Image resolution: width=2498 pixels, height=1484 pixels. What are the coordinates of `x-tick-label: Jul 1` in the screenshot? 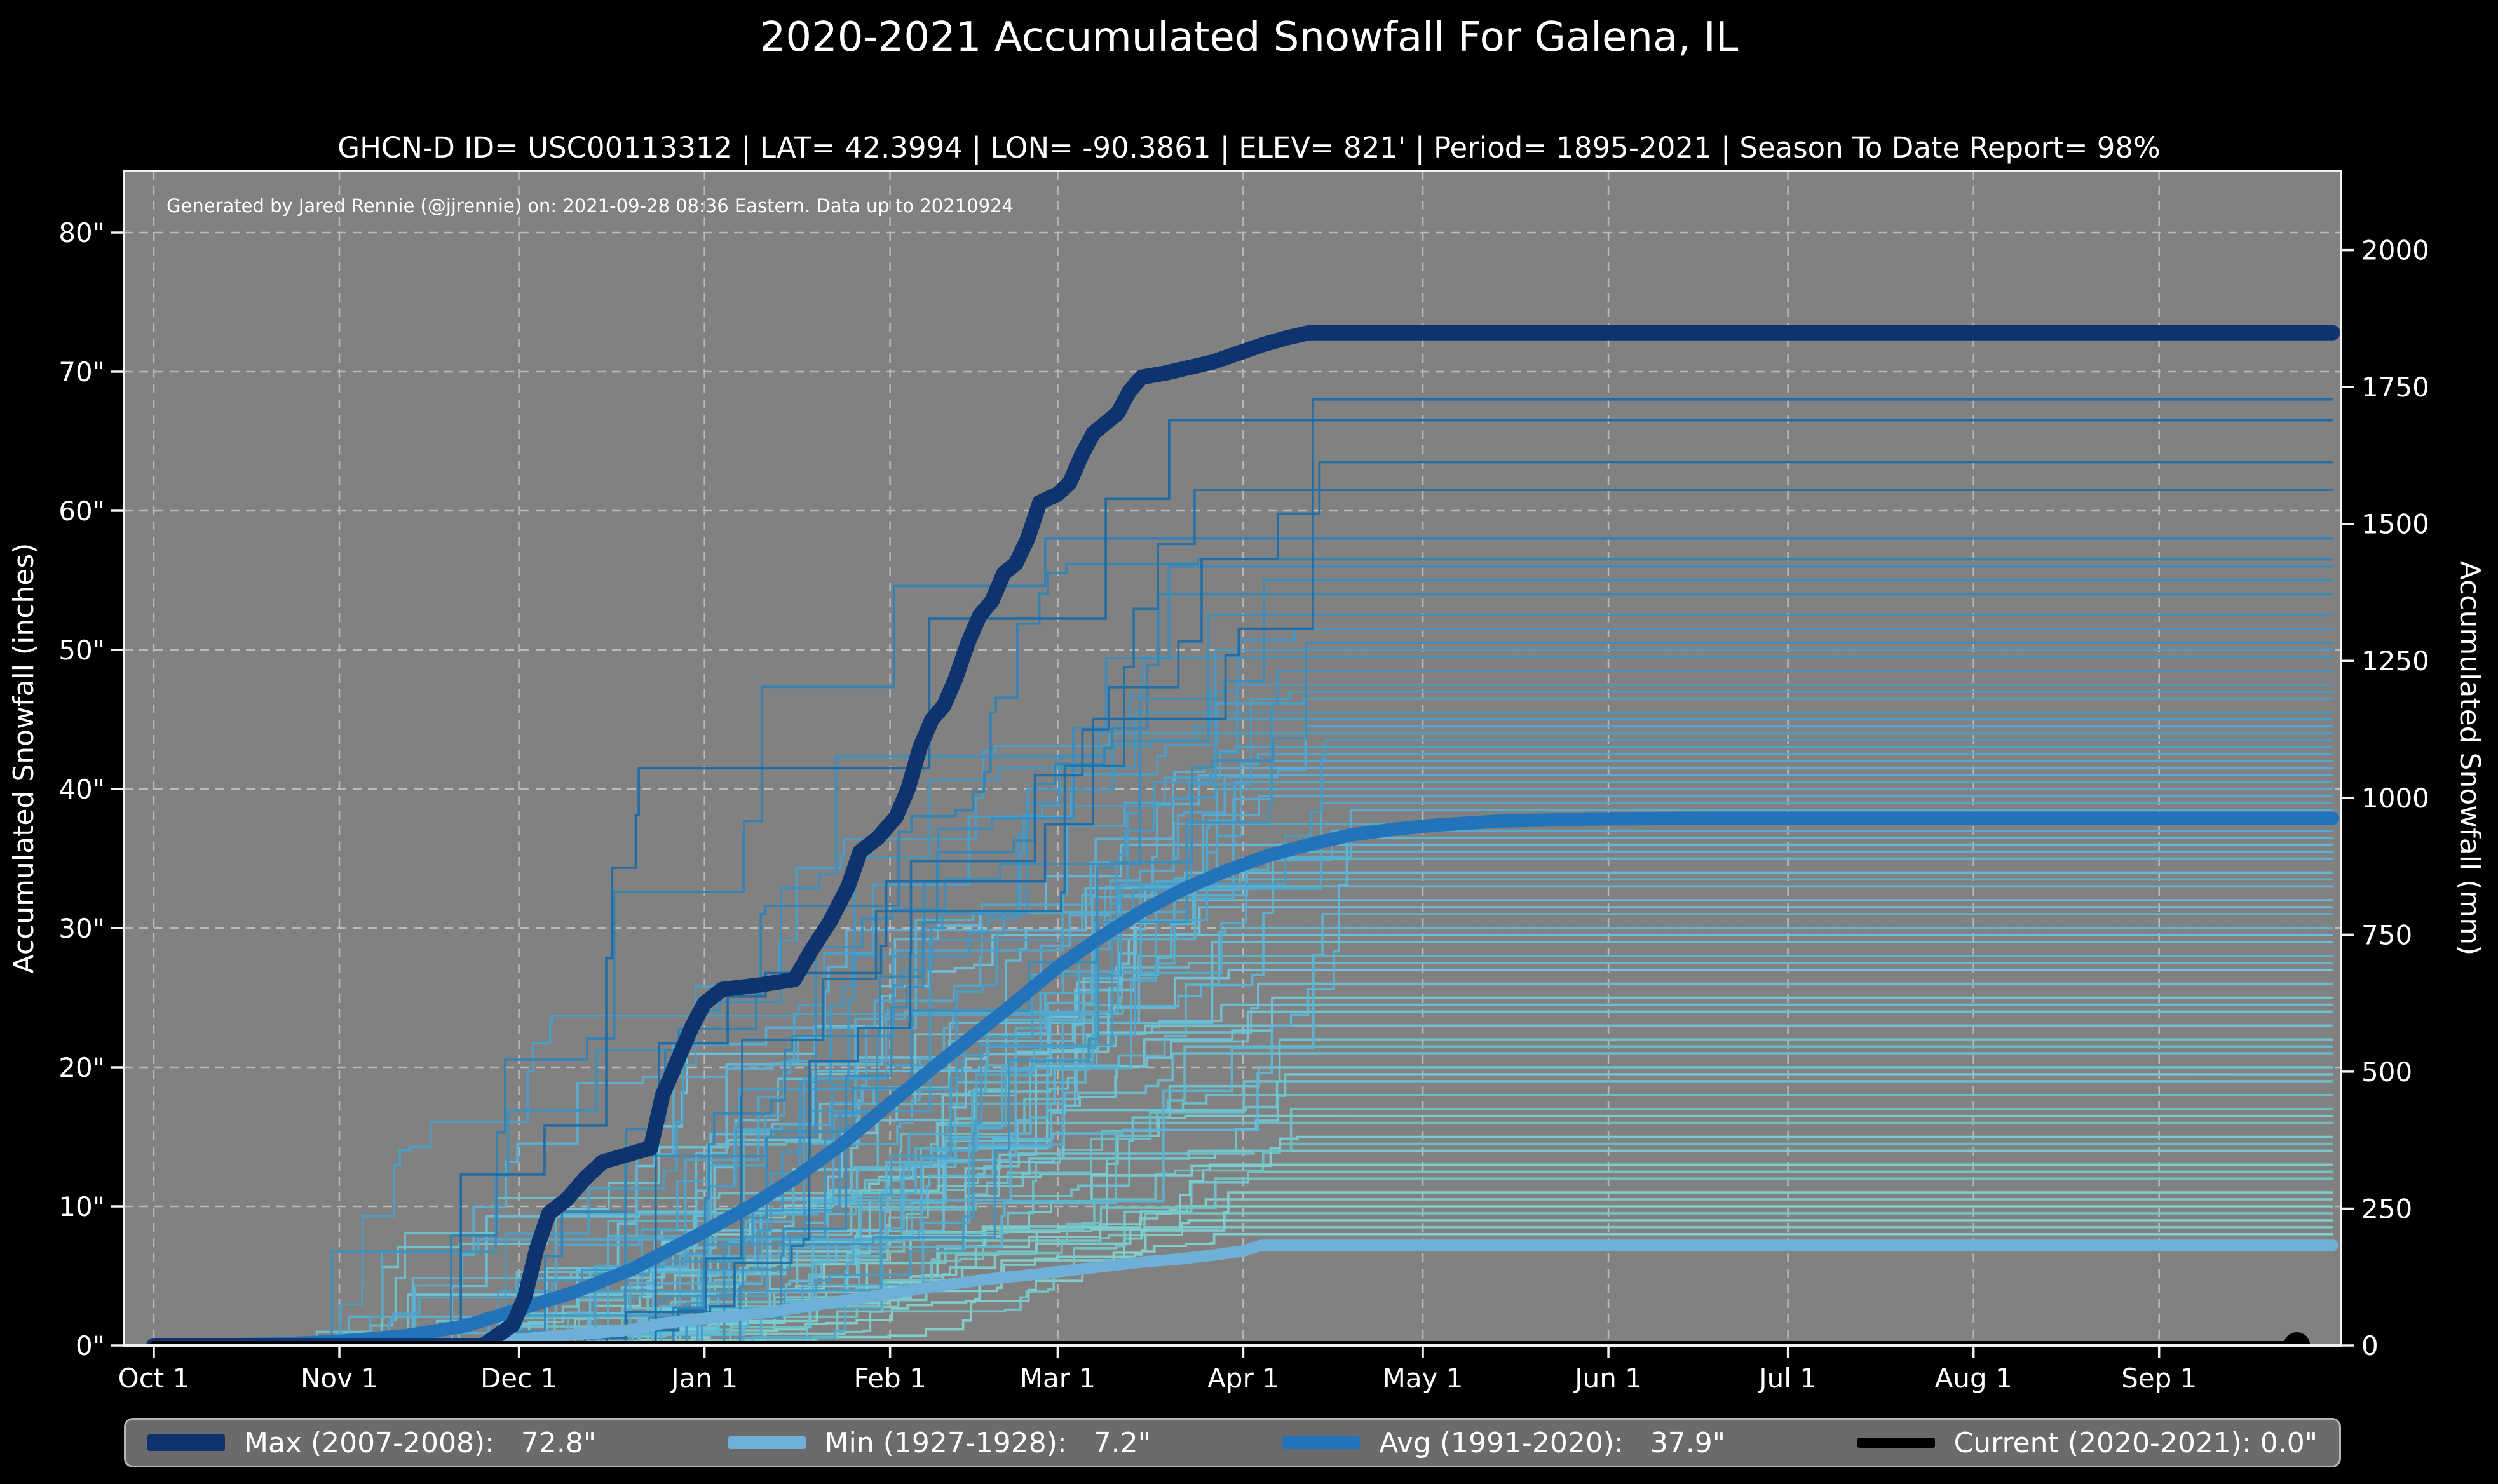 It's located at (1787, 1378).